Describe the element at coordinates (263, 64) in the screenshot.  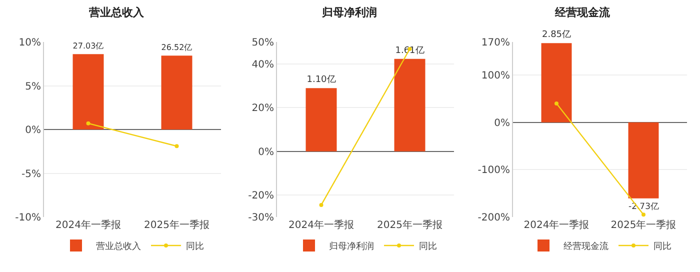
I see `y-tick-label: 40%` at that location.